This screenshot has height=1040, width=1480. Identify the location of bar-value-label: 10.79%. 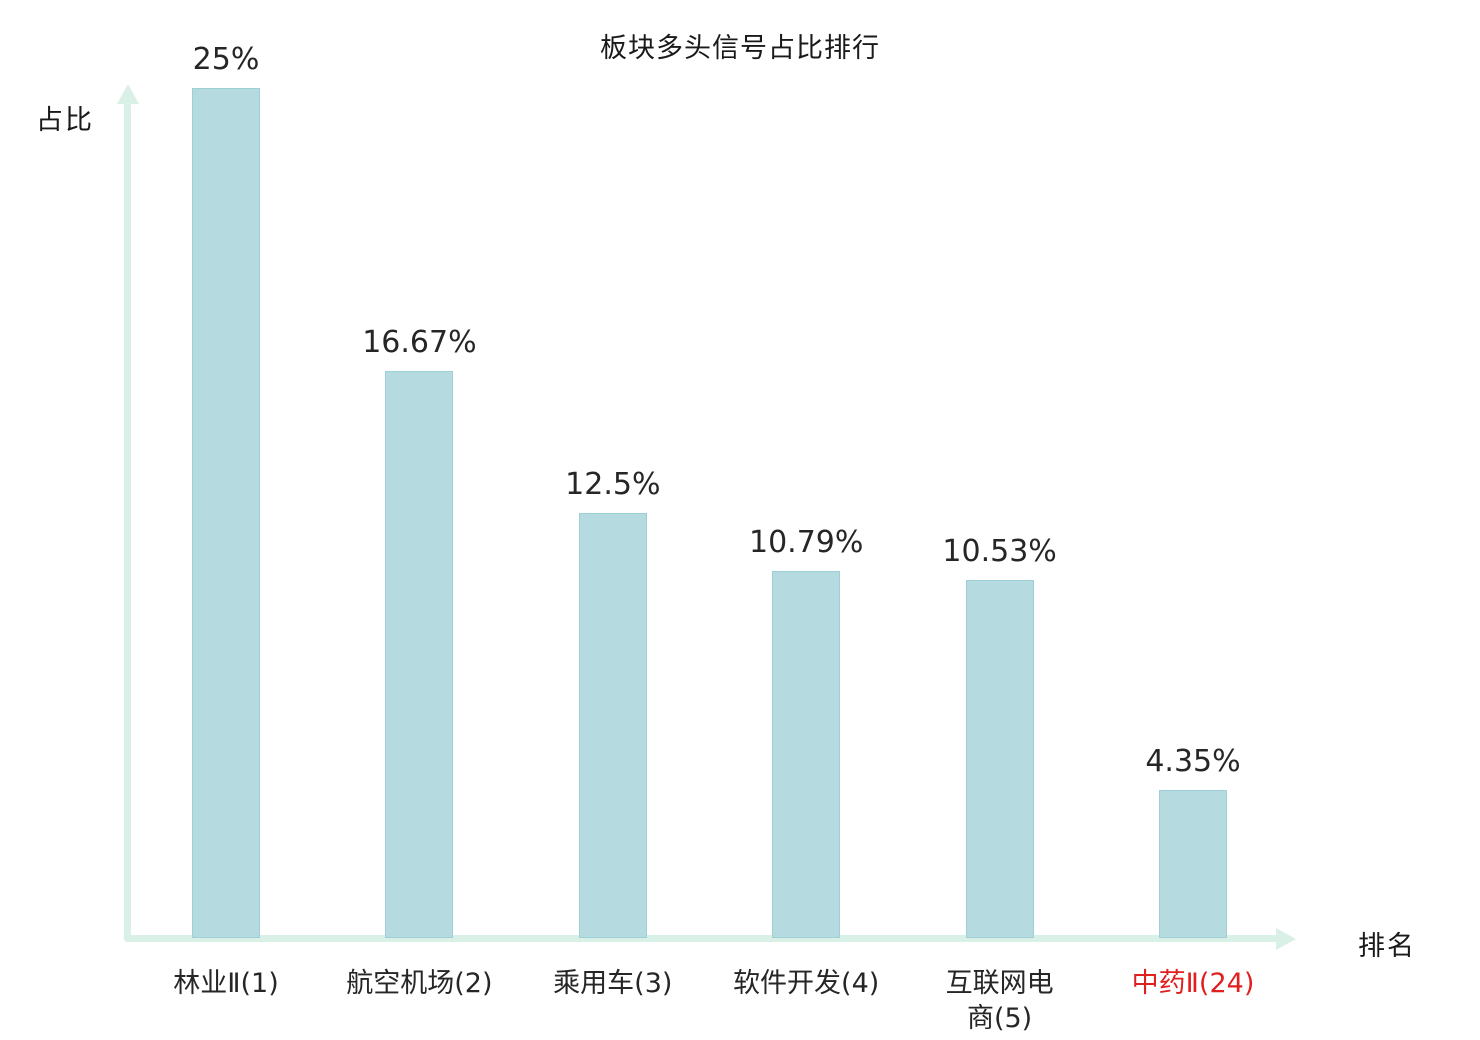
(806, 542).